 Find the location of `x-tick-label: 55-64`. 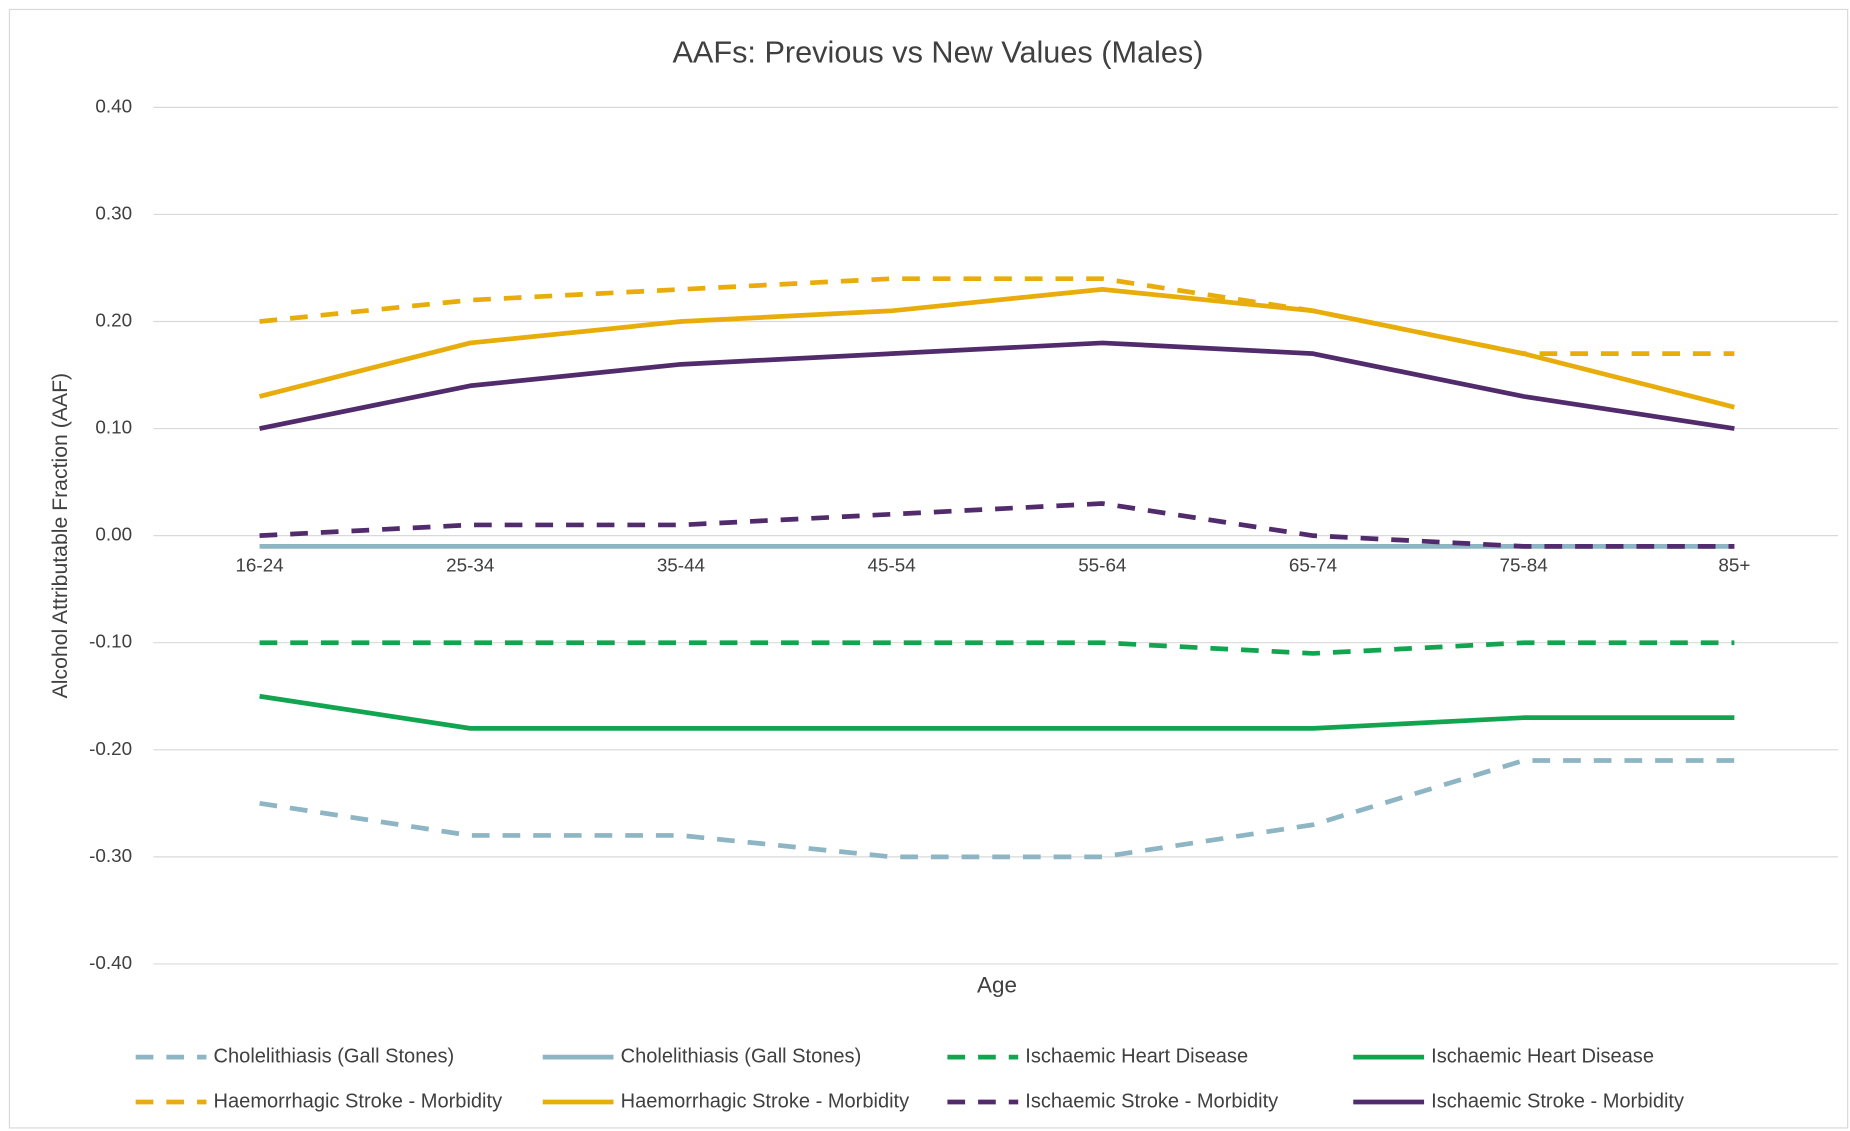

x-tick-label: 55-64 is located at coordinates (1102, 564).